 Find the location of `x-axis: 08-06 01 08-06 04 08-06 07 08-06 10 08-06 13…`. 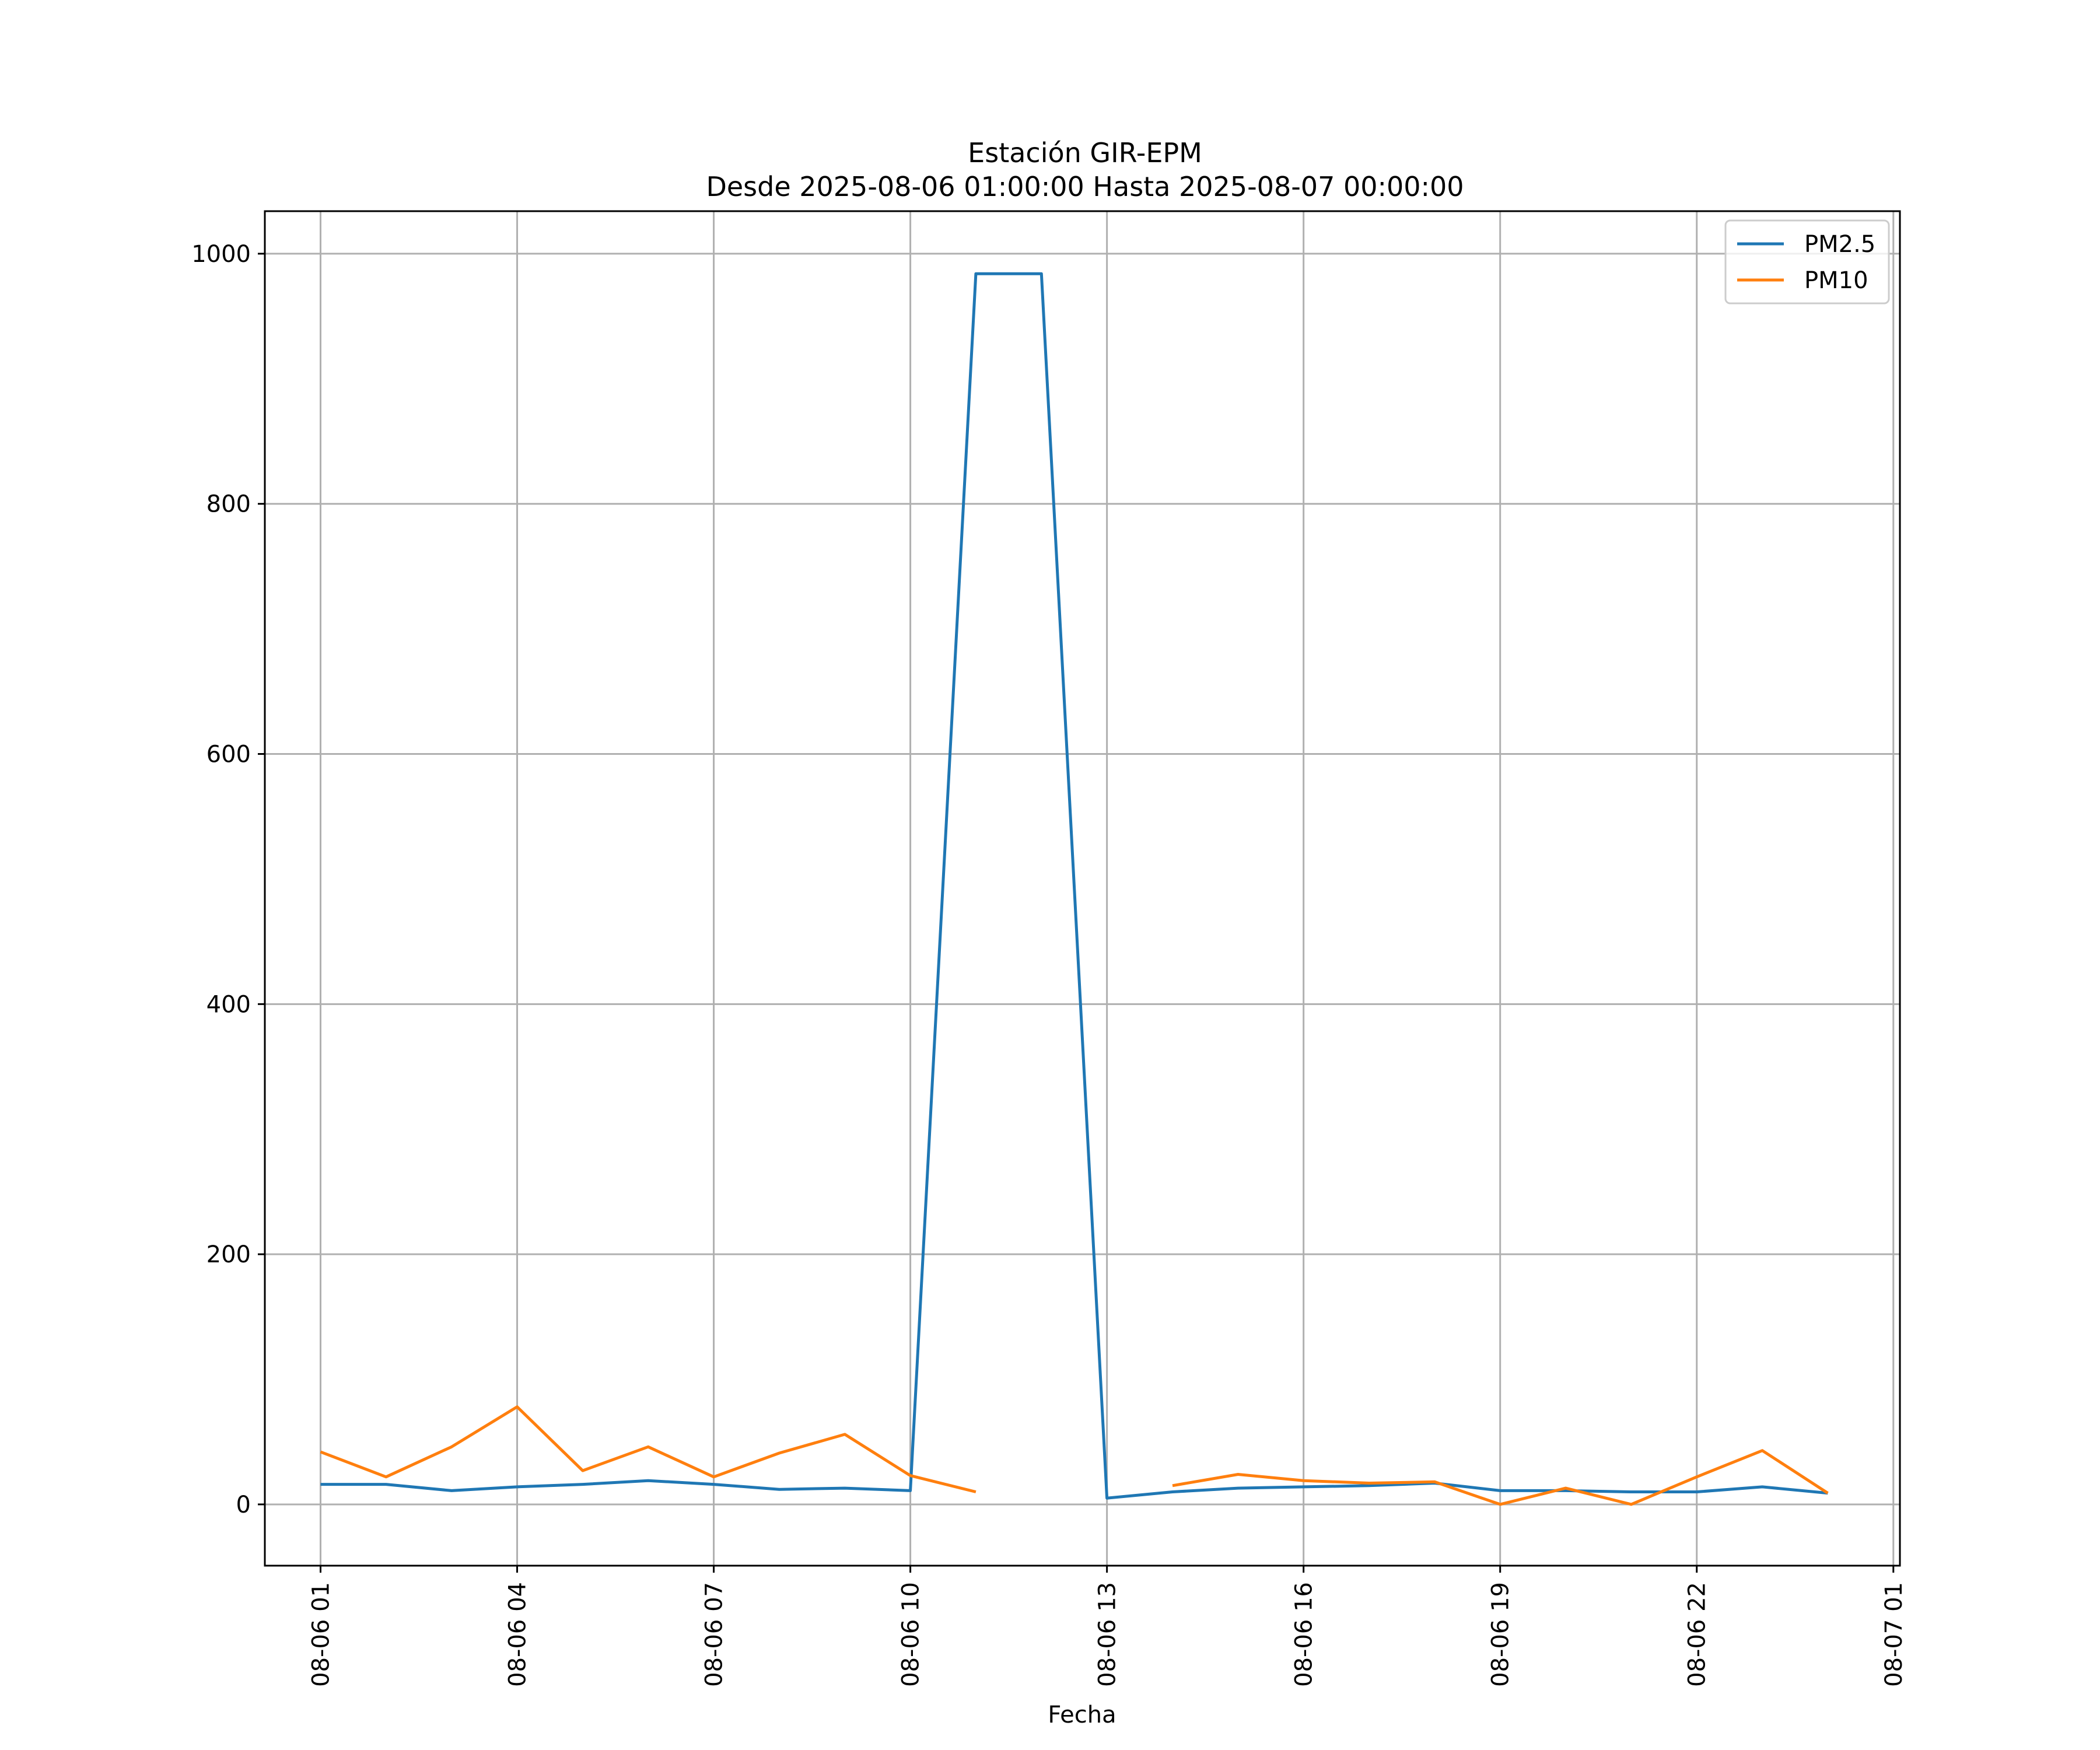

x-axis: 08-06 01 08-06 04 08-06 07 08-06 10 08-06 13… is located at coordinates (1107, 1626).